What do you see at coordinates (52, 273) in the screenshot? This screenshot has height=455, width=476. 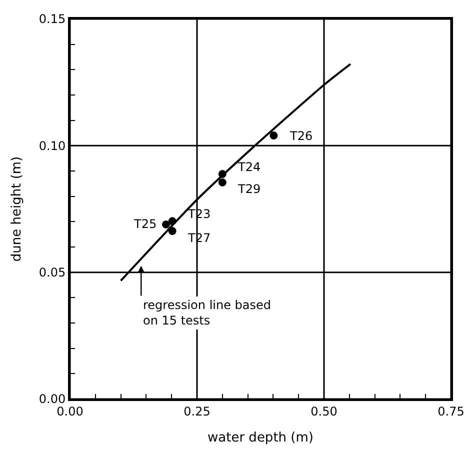 I see `y-tick-label: 0.05` at bounding box center [52, 273].